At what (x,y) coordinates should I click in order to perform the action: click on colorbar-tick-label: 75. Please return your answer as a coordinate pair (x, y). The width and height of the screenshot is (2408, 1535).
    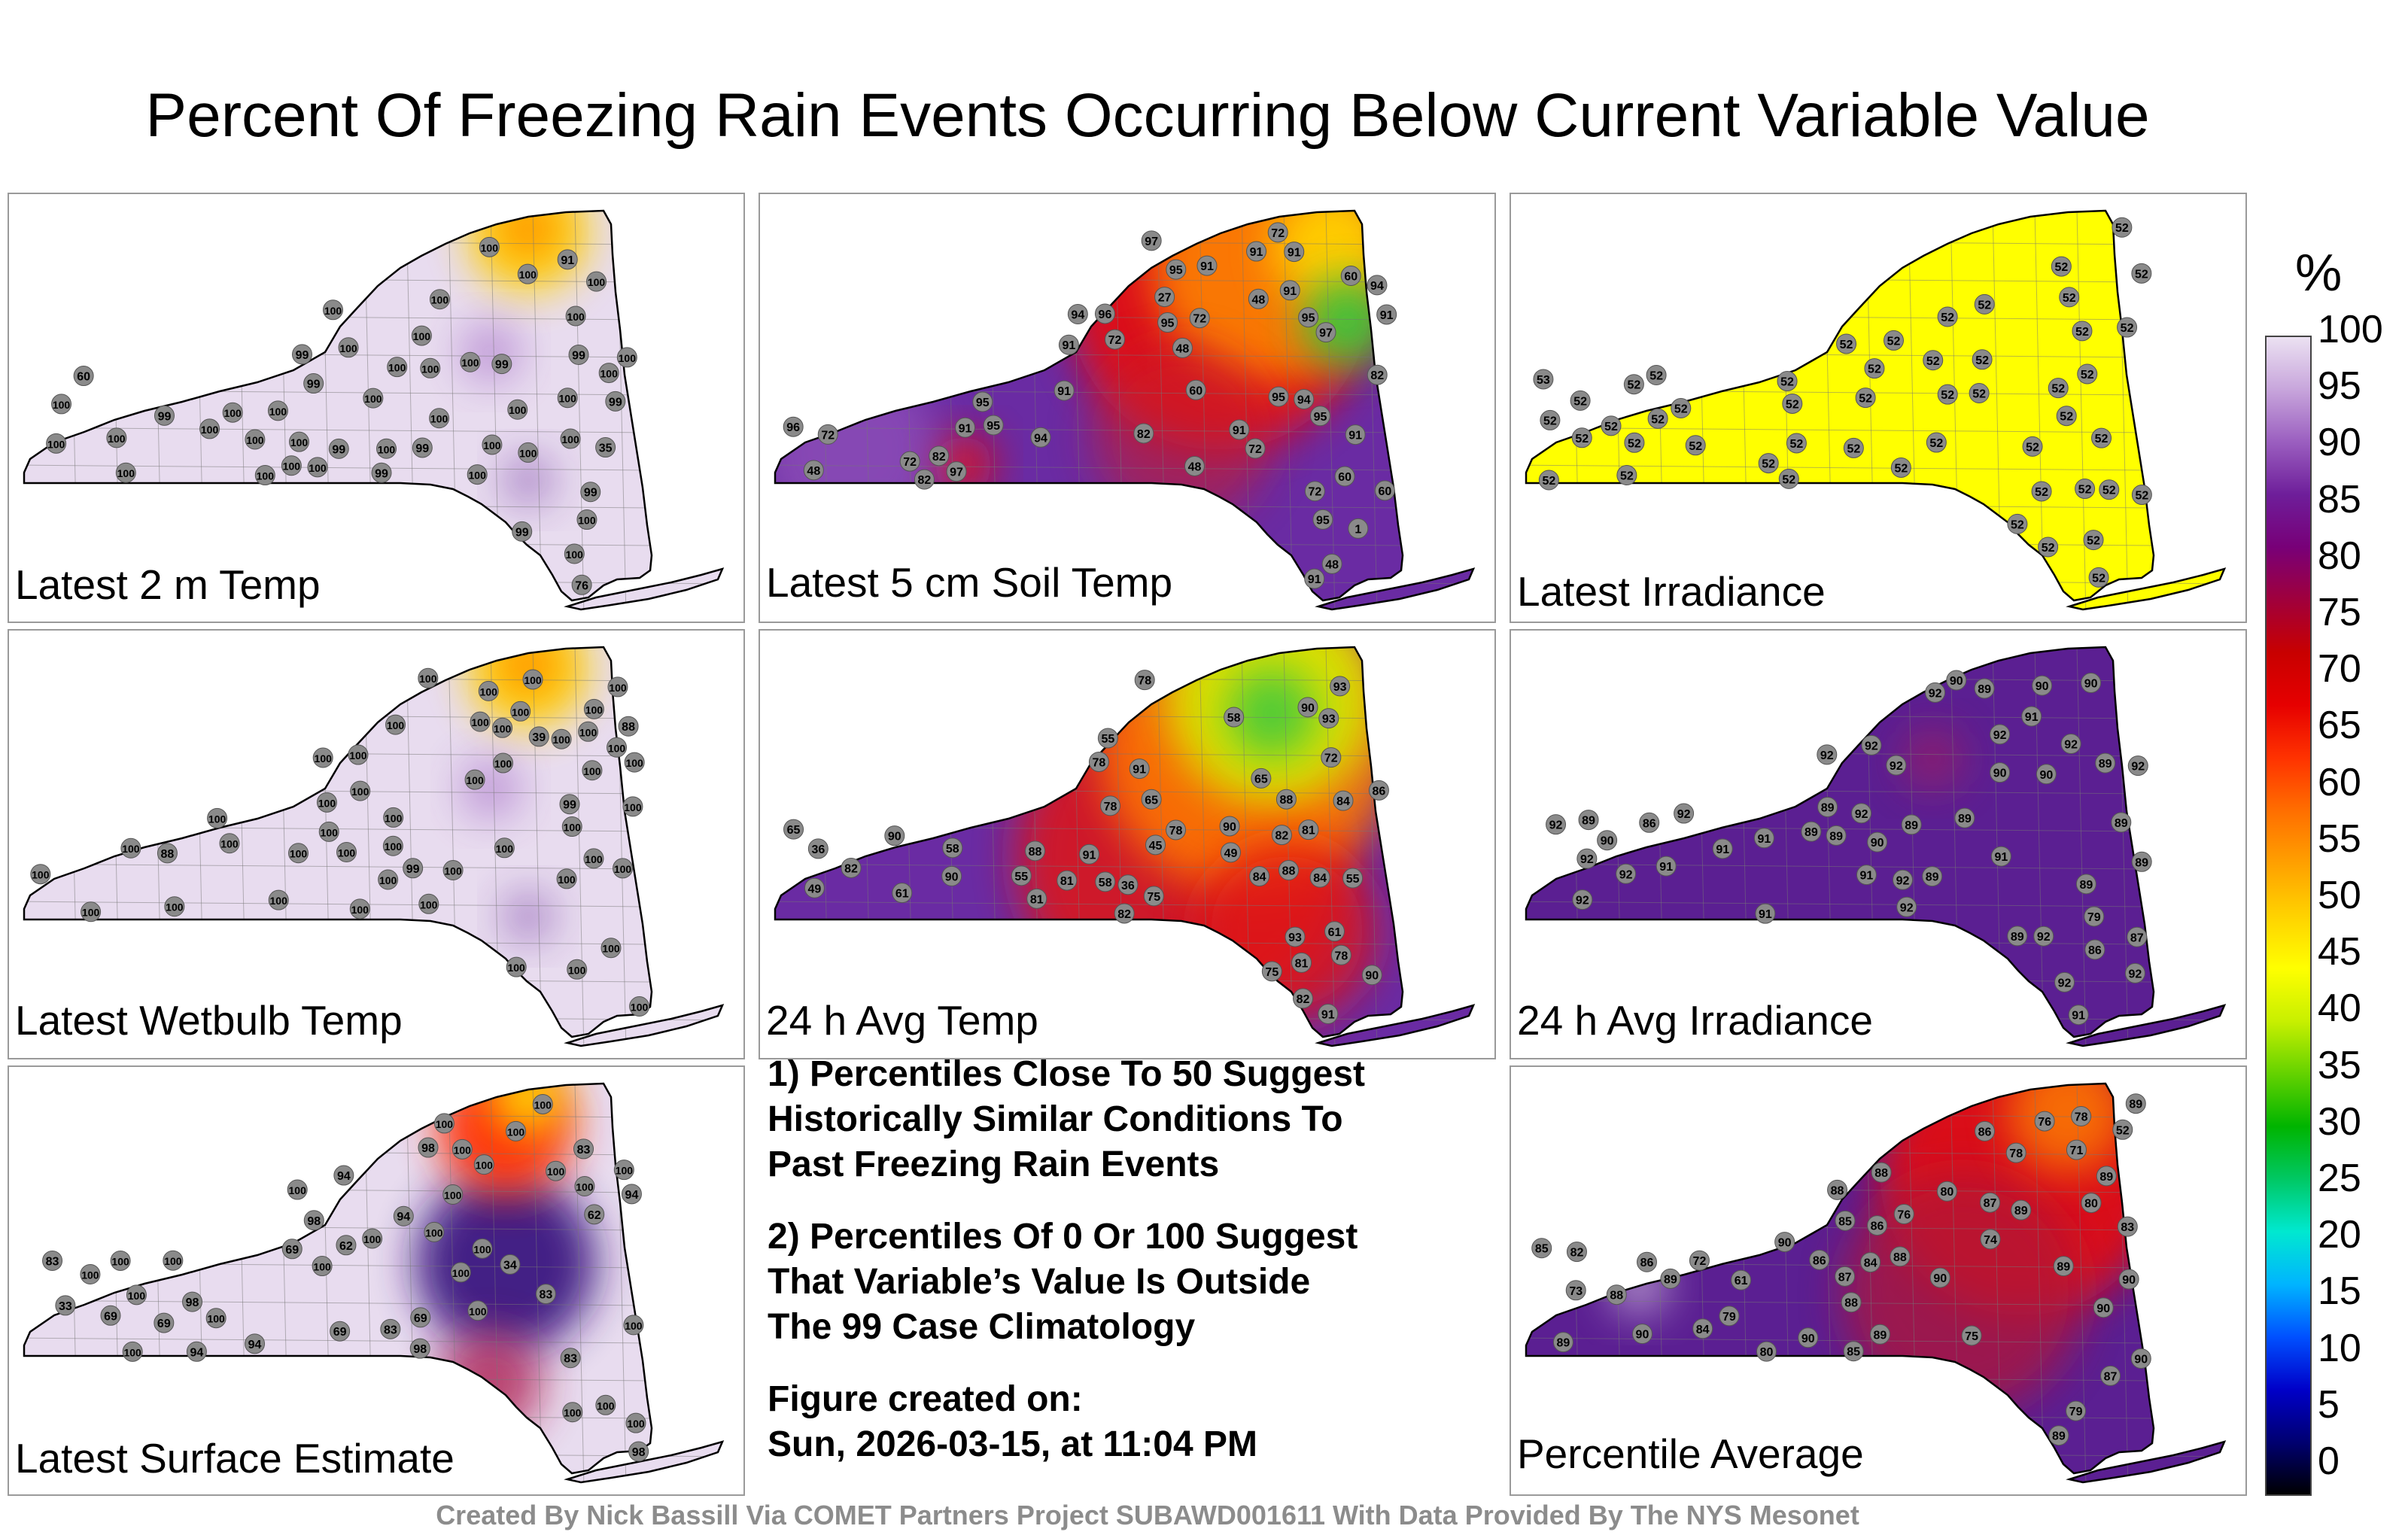
    Looking at the image, I should click on (2339, 612).